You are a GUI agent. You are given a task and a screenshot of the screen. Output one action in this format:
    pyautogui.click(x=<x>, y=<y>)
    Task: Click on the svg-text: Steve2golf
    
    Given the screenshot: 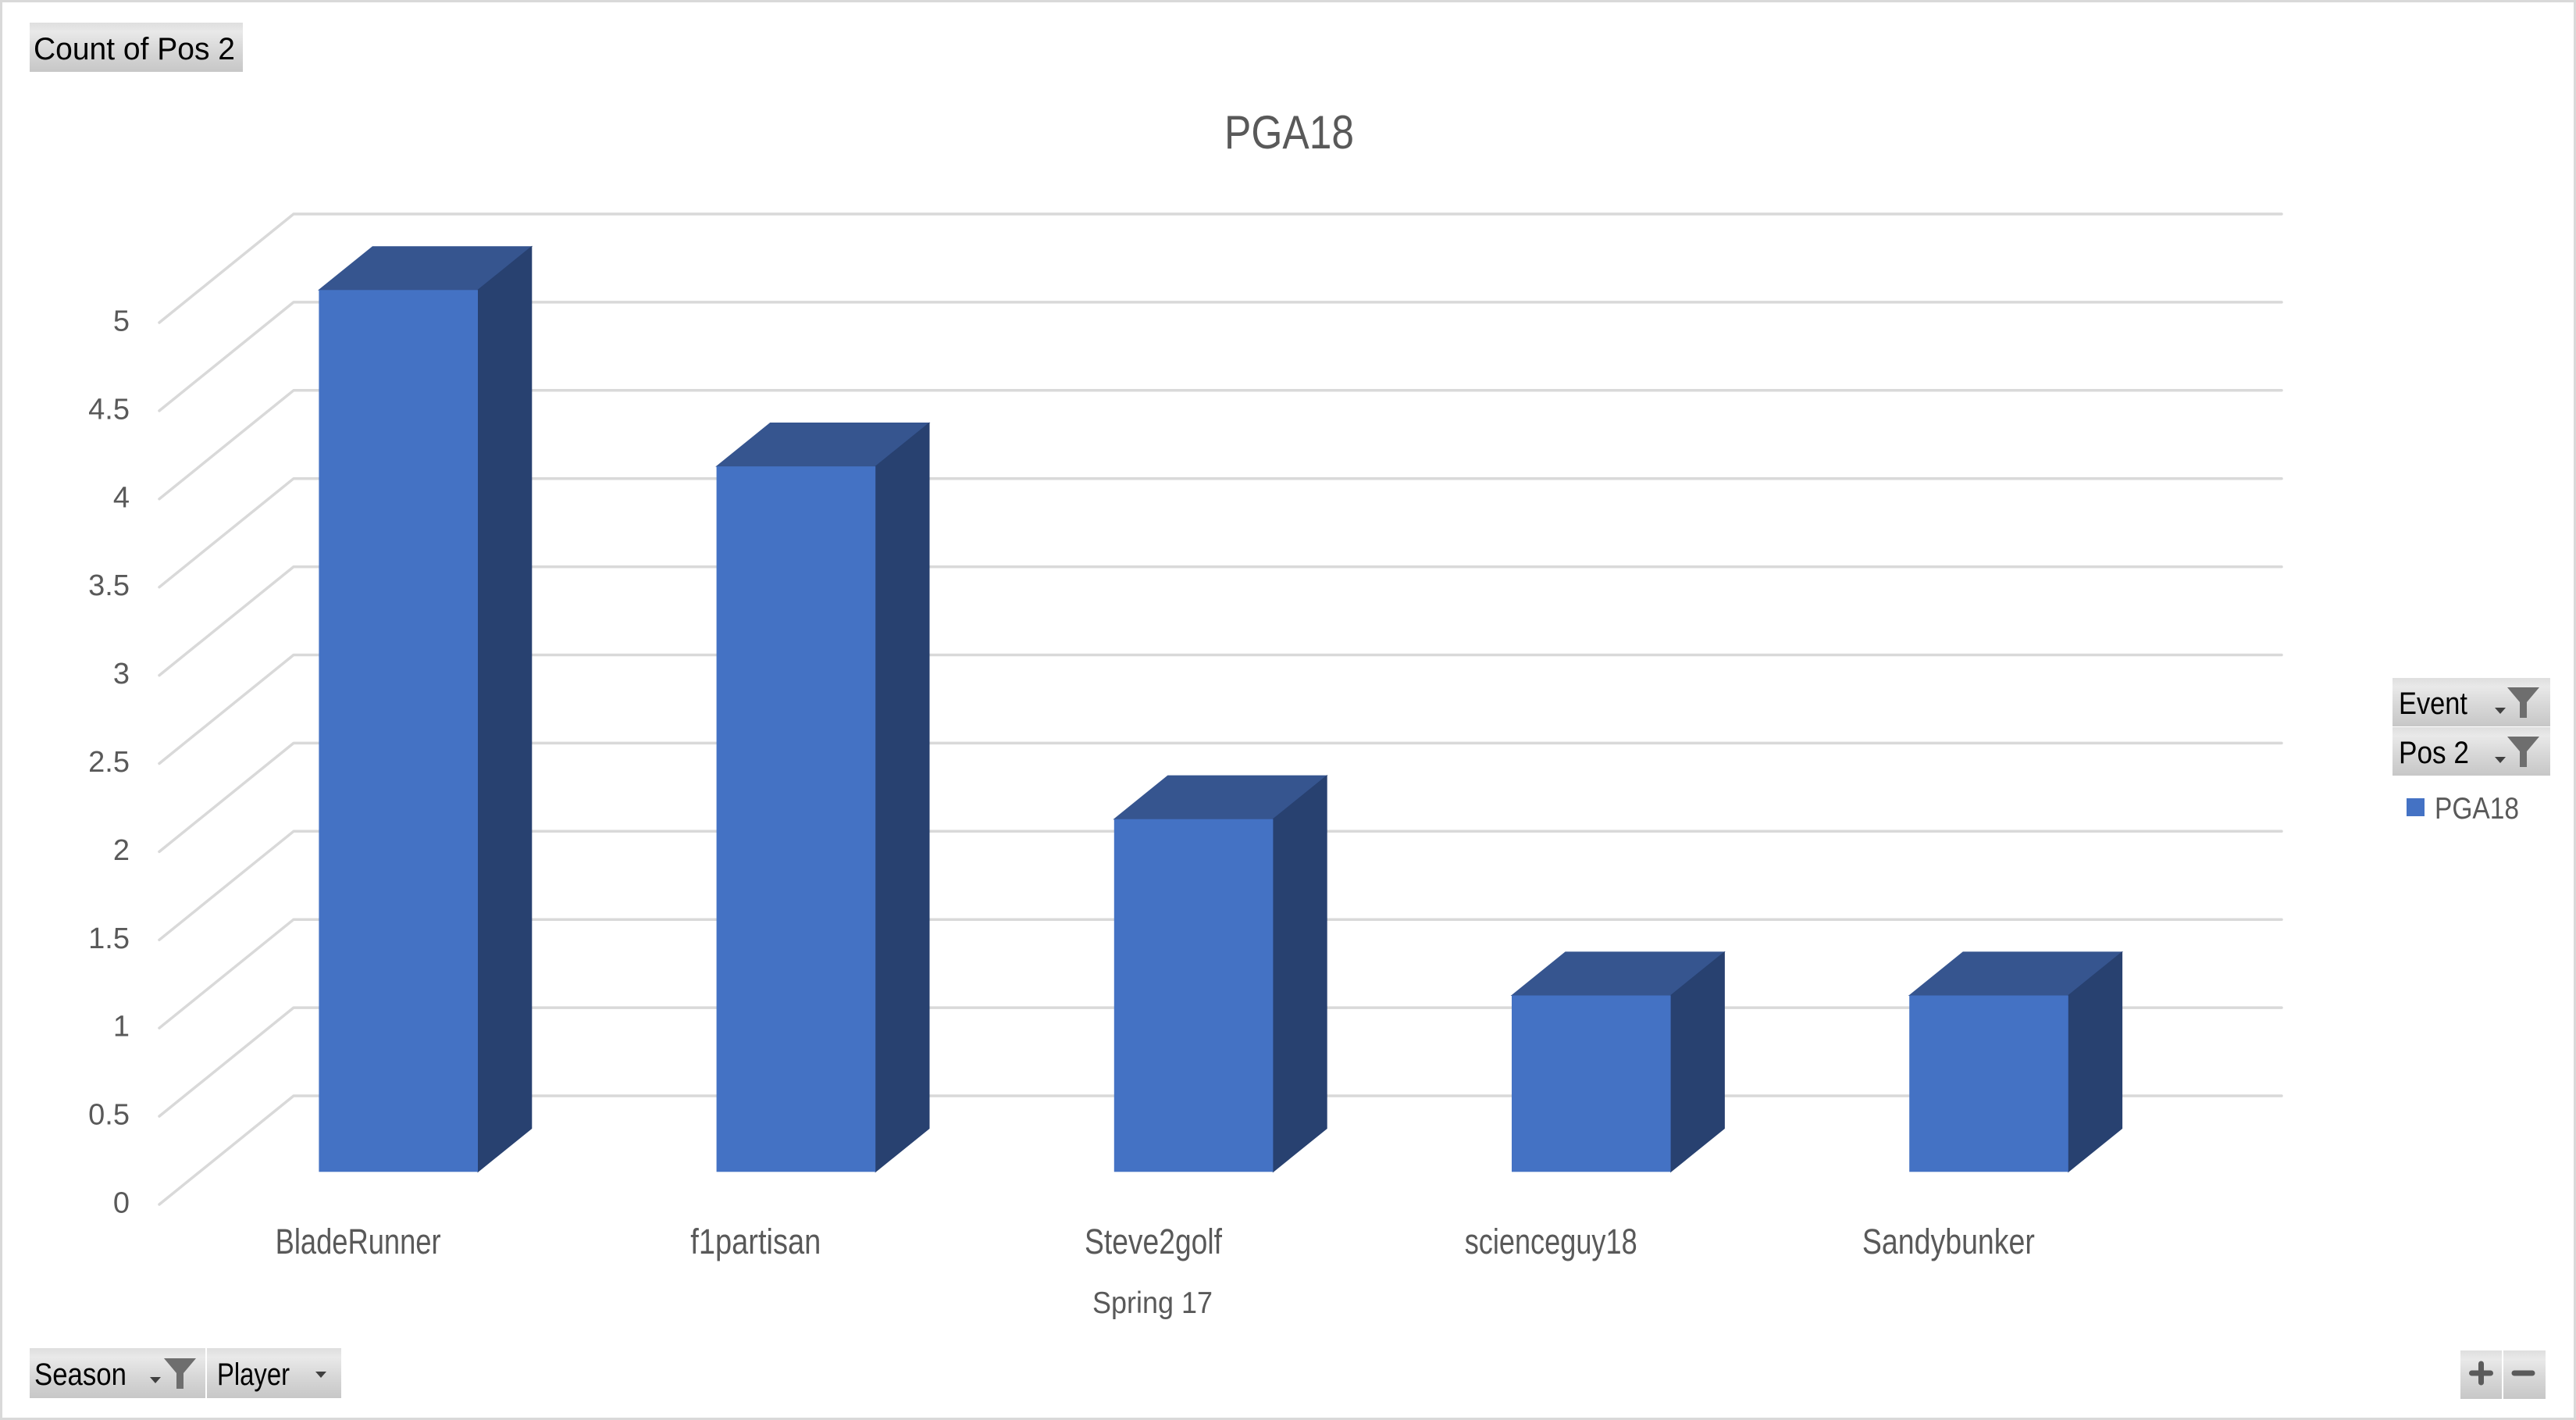 What is the action you would take?
    pyautogui.click(x=1153, y=1242)
    